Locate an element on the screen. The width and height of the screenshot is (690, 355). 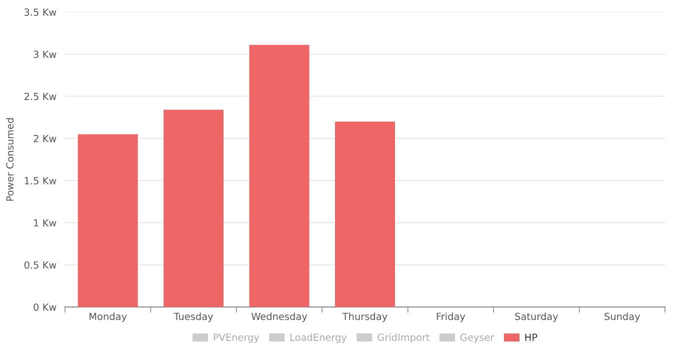
y-tick-label: 1 Kw is located at coordinates (45, 222).